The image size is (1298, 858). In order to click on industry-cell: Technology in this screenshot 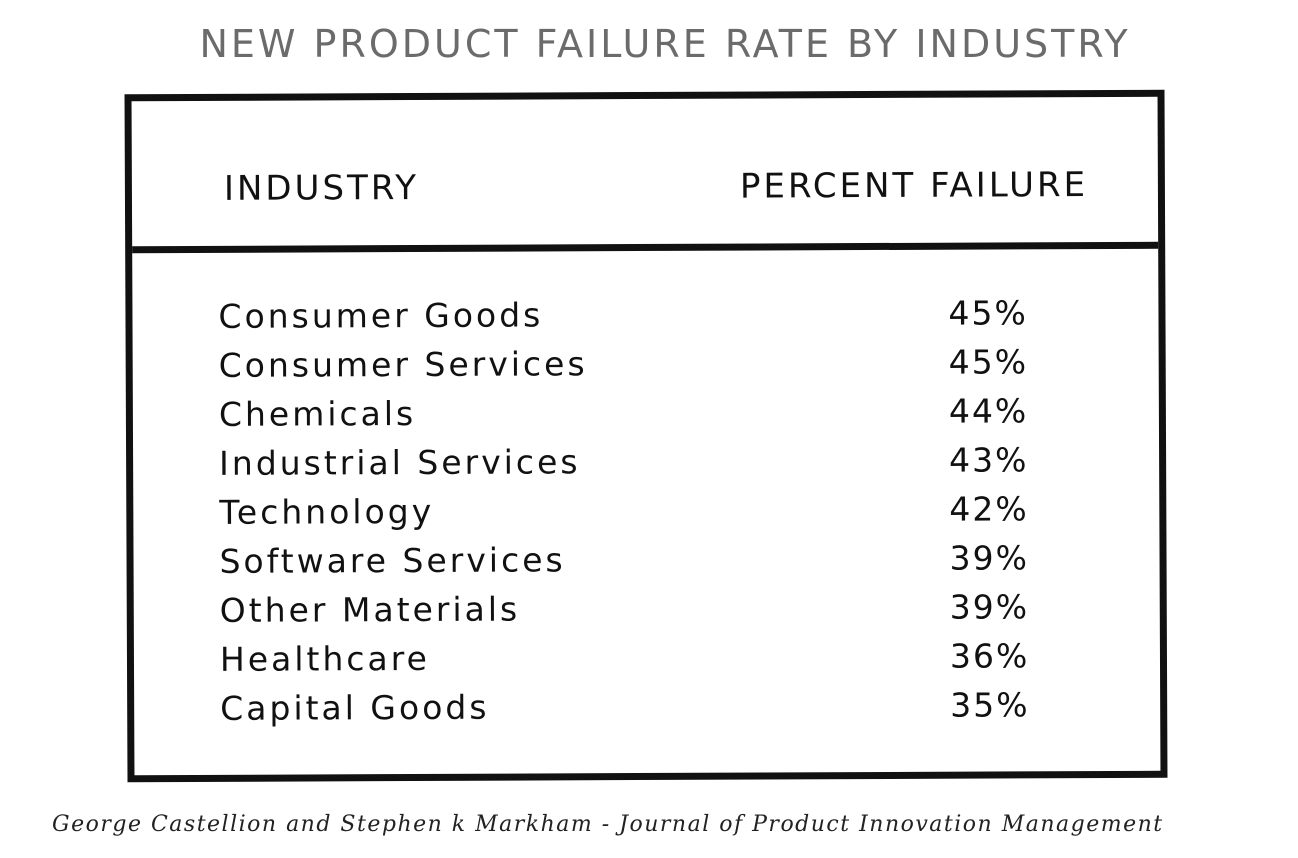, I will do `click(327, 511)`.